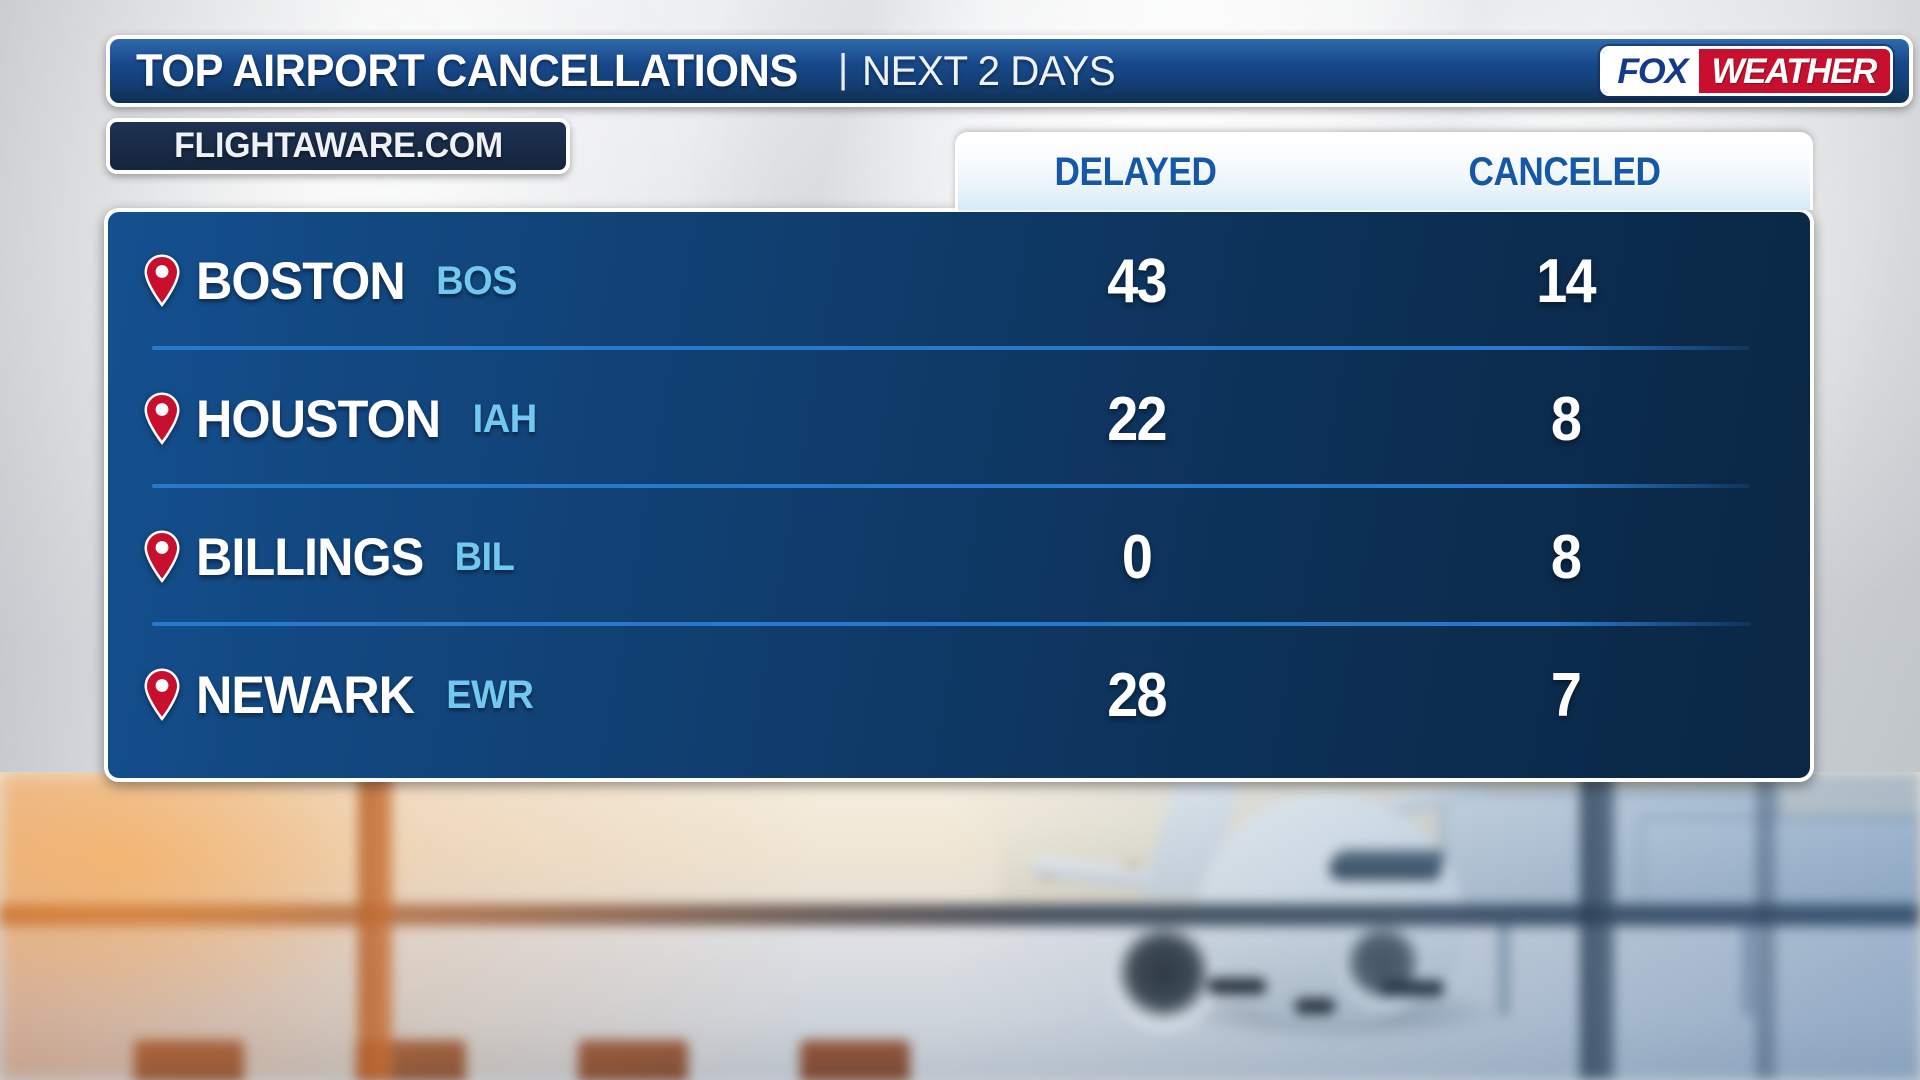 This screenshot has width=1920, height=1080. What do you see at coordinates (476, 280) in the screenshot?
I see `airport-code: BOS` at bounding box center [476, 280].